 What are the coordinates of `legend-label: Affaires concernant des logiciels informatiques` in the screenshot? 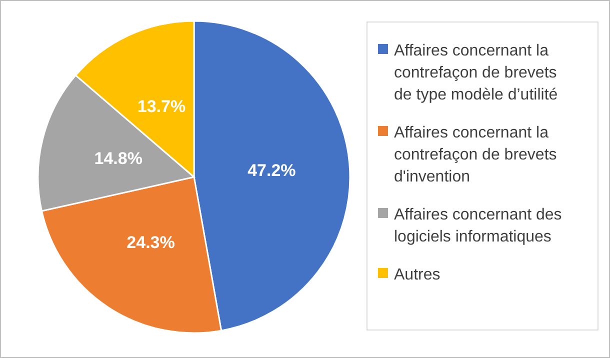 It's located at (478, 226).